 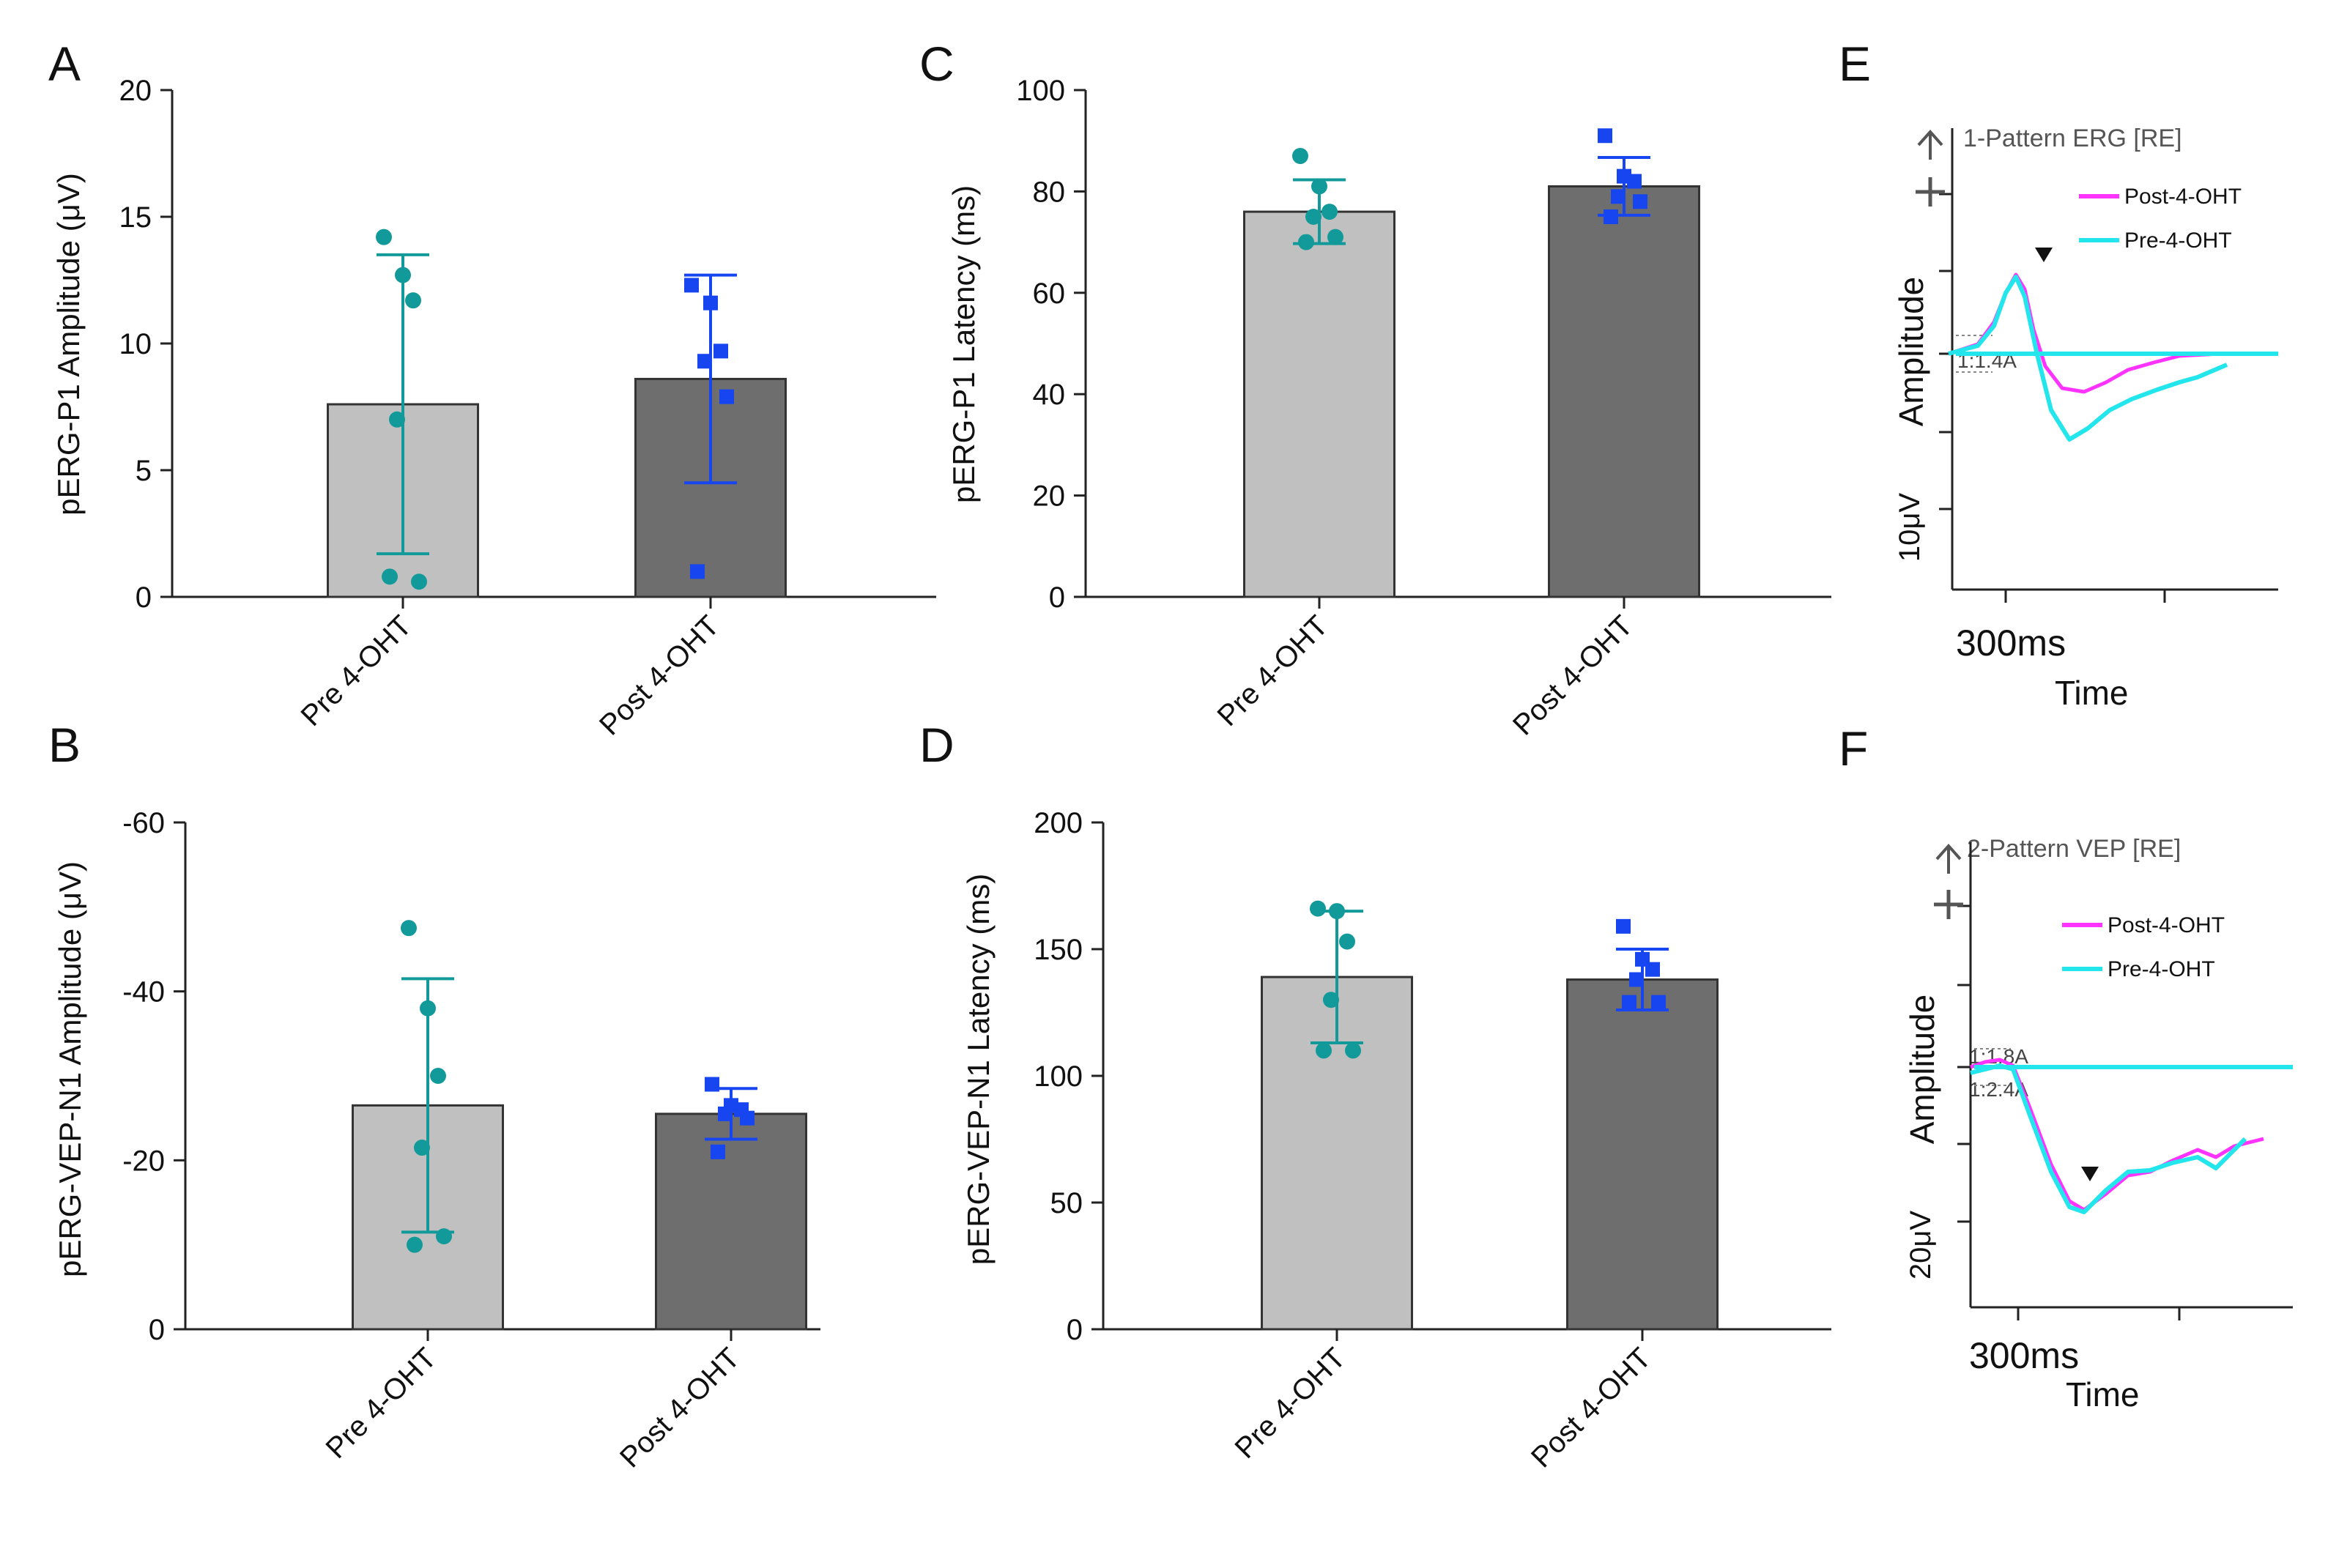 I want to click on panel-f-letter: F, so click(x=1853, y=748).